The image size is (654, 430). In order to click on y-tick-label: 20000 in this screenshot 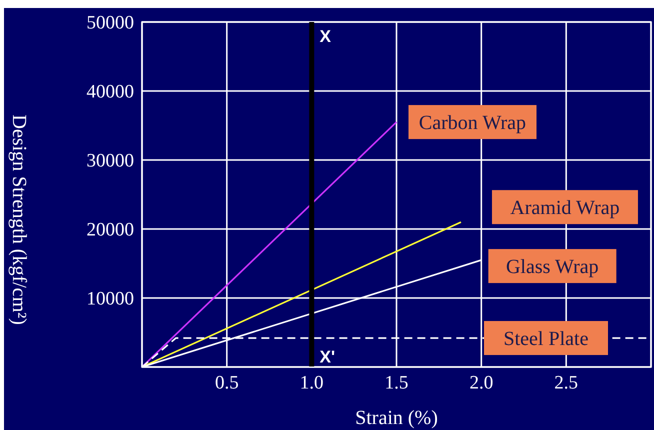, I will do `click(110, 230)`.